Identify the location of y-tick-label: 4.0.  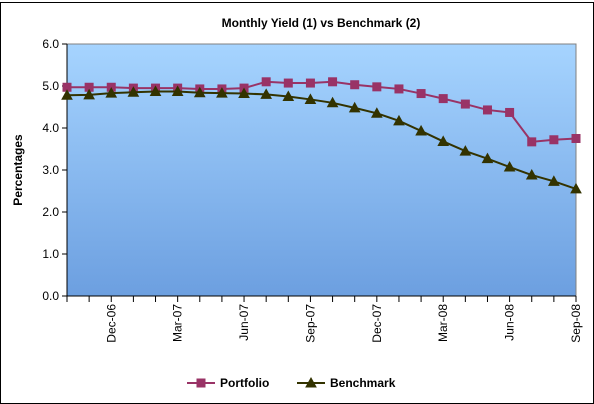
(50, 128).